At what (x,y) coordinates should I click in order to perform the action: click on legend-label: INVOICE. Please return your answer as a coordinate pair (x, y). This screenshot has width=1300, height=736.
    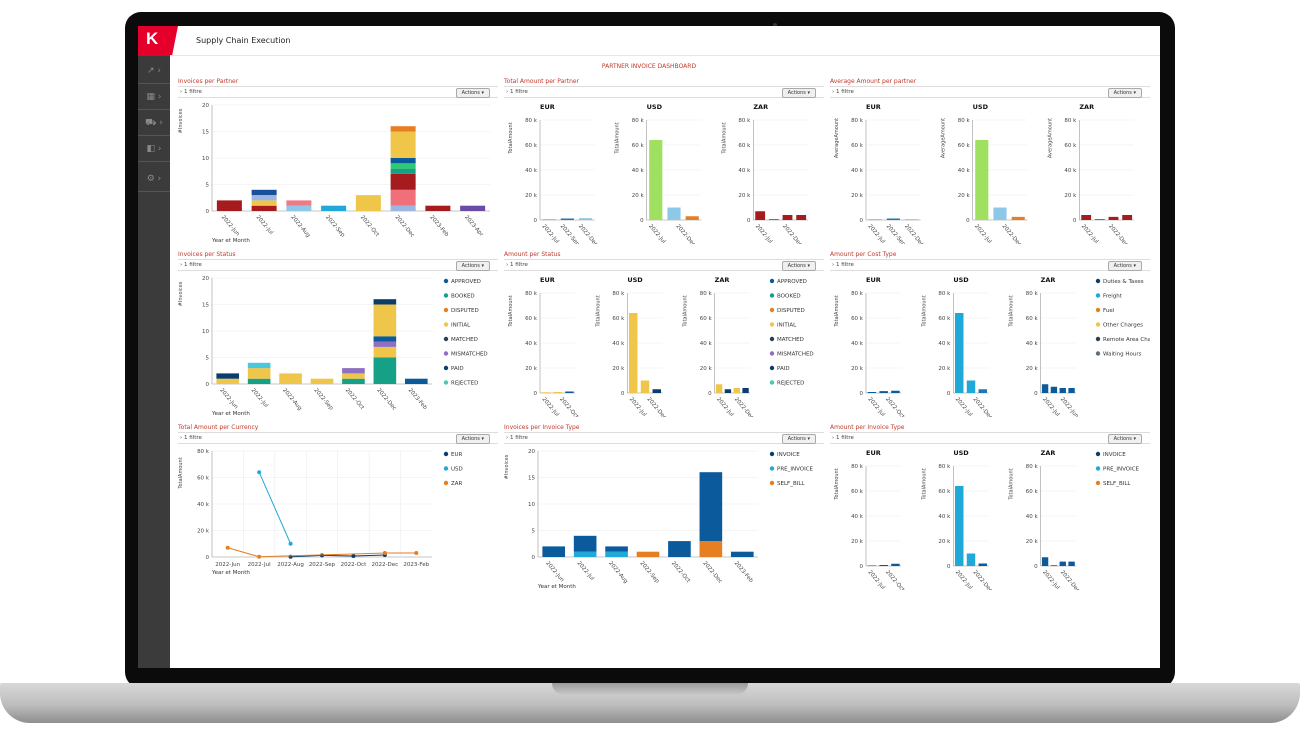
    Looking at the image, I should click on (1114, 455).